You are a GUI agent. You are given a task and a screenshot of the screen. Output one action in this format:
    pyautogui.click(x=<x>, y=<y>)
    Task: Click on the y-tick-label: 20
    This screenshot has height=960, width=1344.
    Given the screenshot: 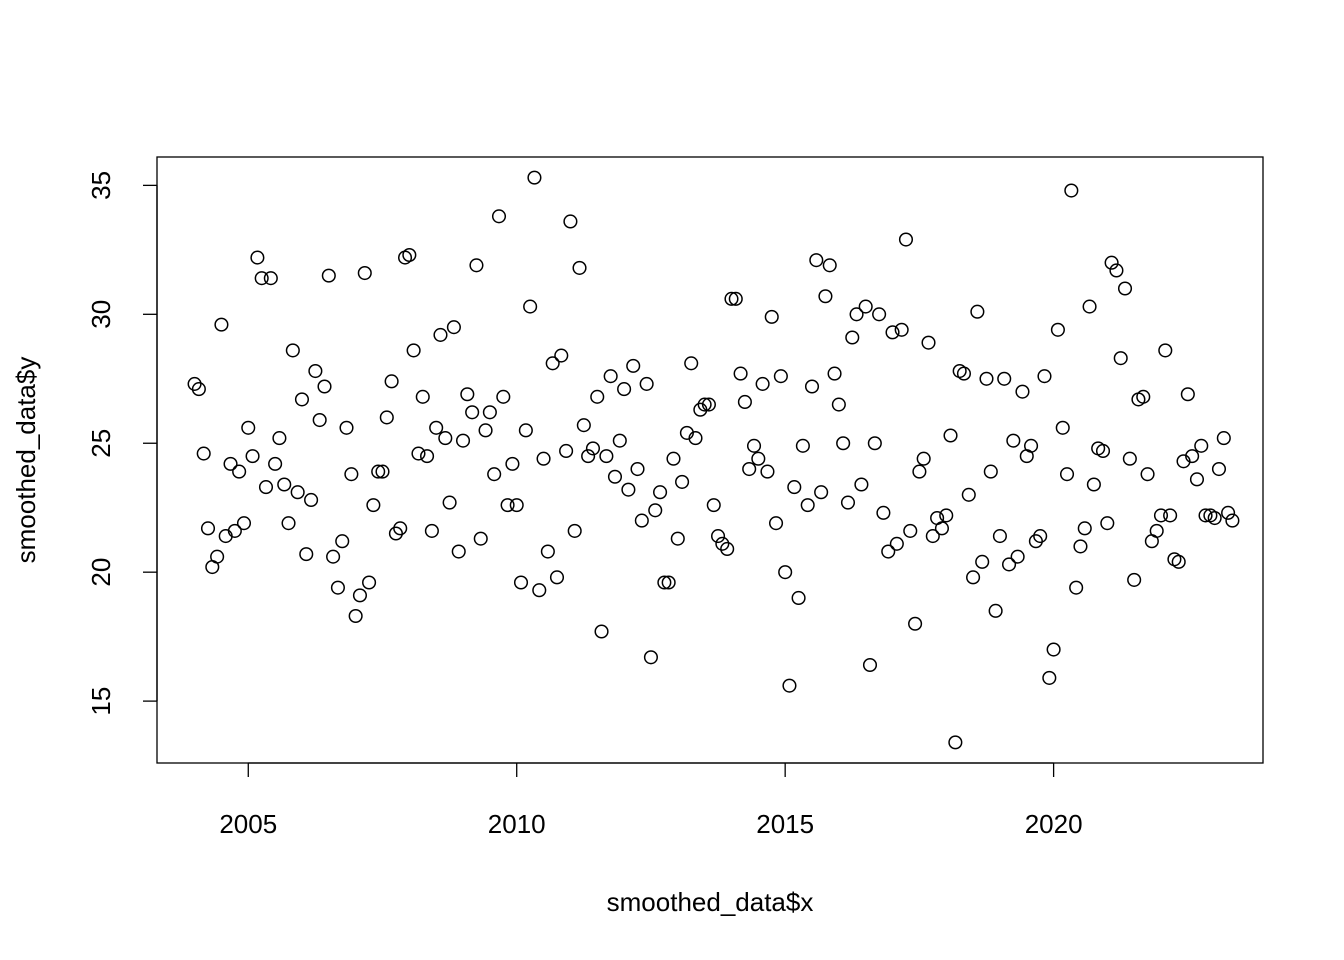 What is the action you would take?
    pyautogui.click(x=101, y=572)
    